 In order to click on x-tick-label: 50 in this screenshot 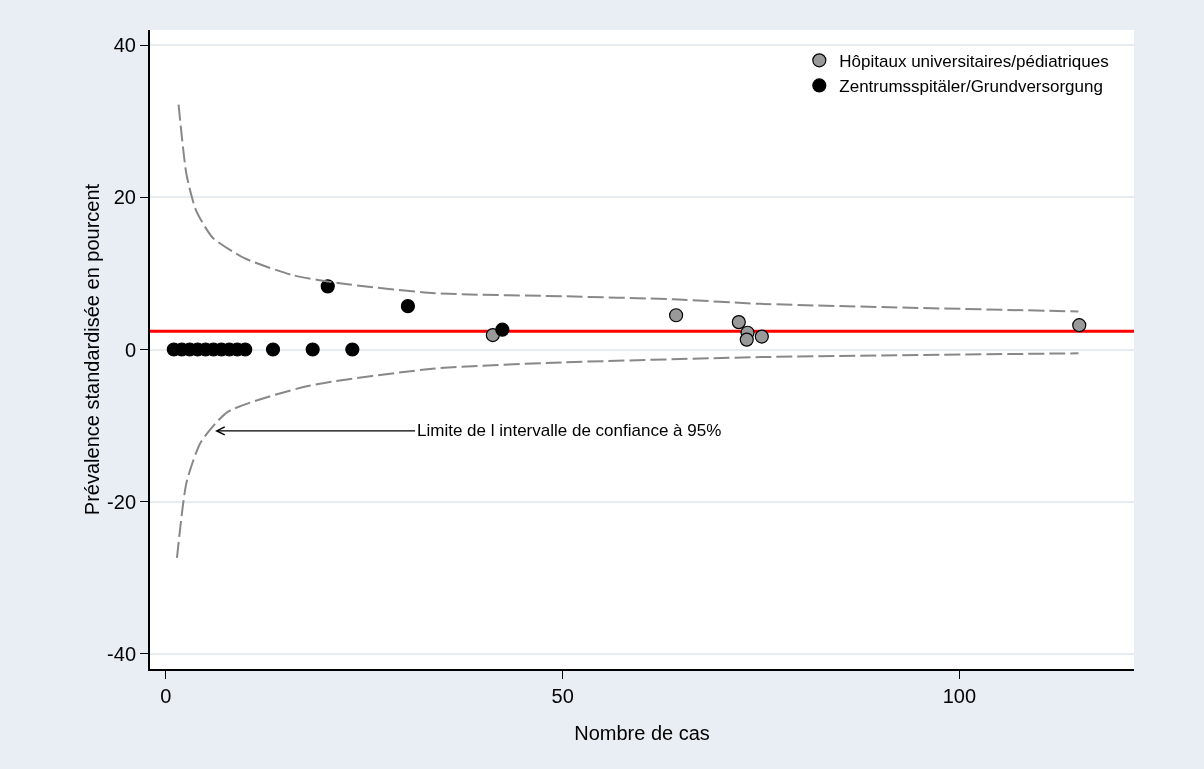, I will do `click(562, 696)`.